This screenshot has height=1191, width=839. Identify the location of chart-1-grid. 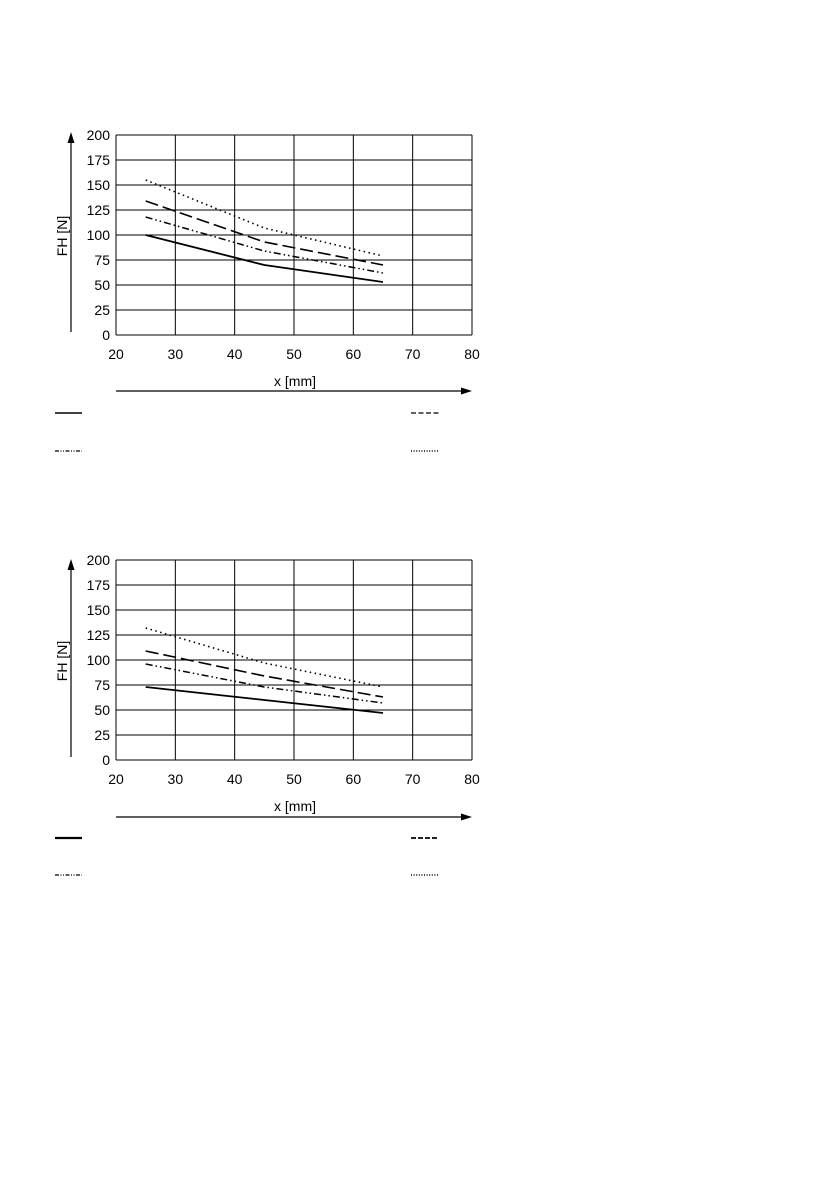
(294, 235).